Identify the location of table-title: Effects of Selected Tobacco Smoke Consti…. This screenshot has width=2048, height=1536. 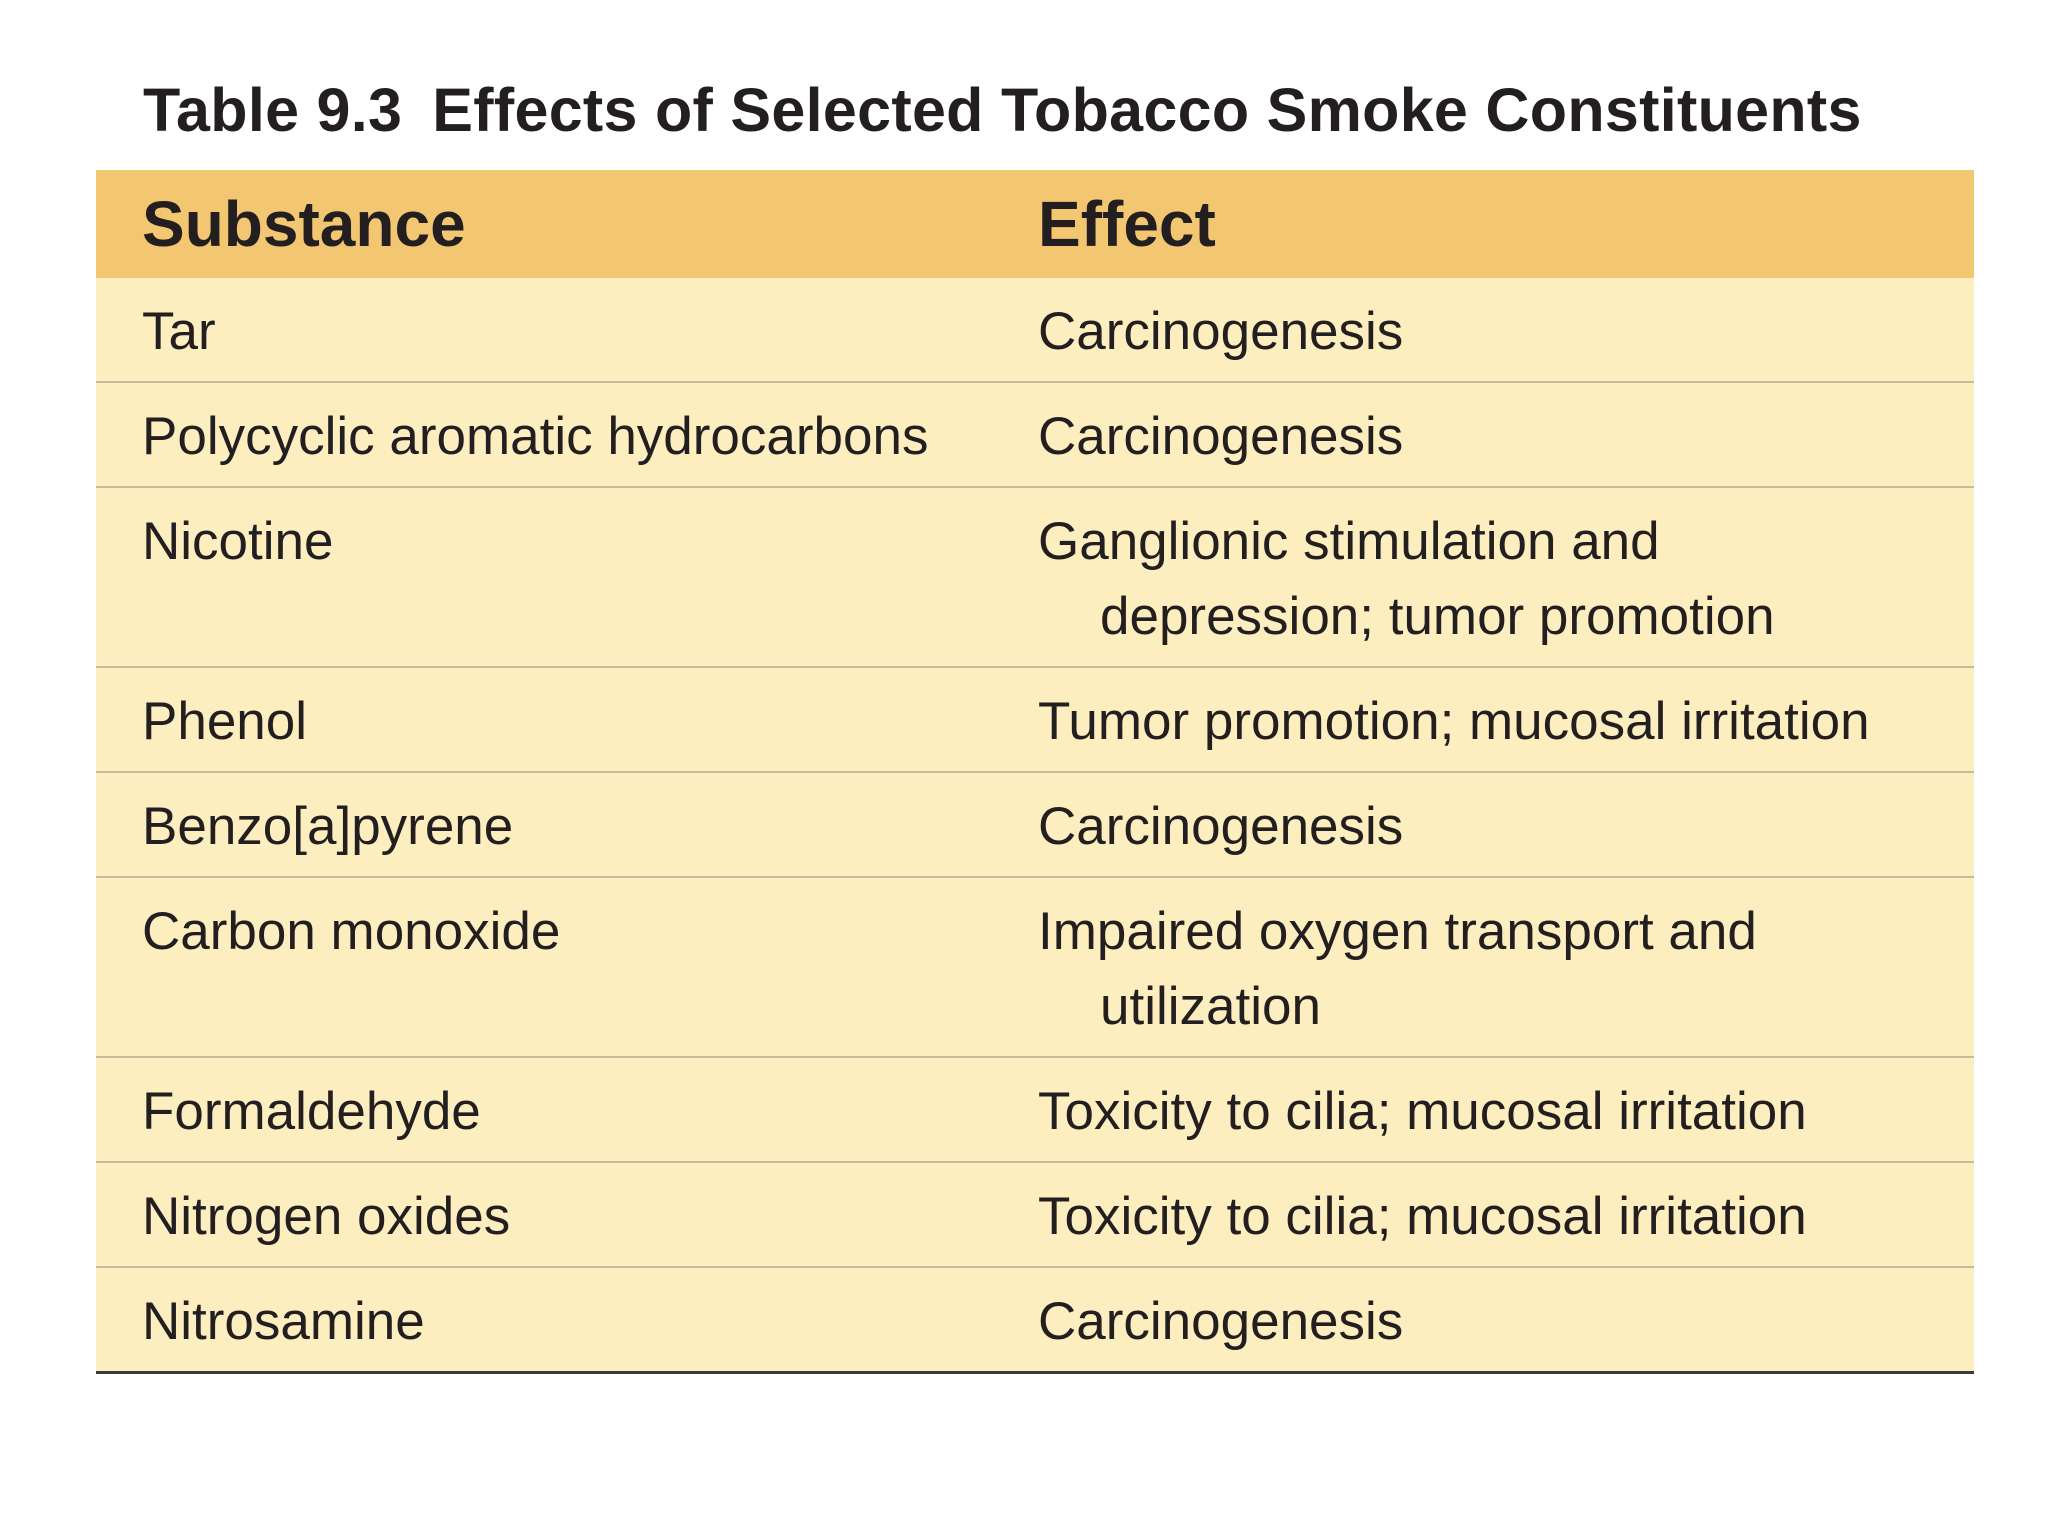
(1147, 110).